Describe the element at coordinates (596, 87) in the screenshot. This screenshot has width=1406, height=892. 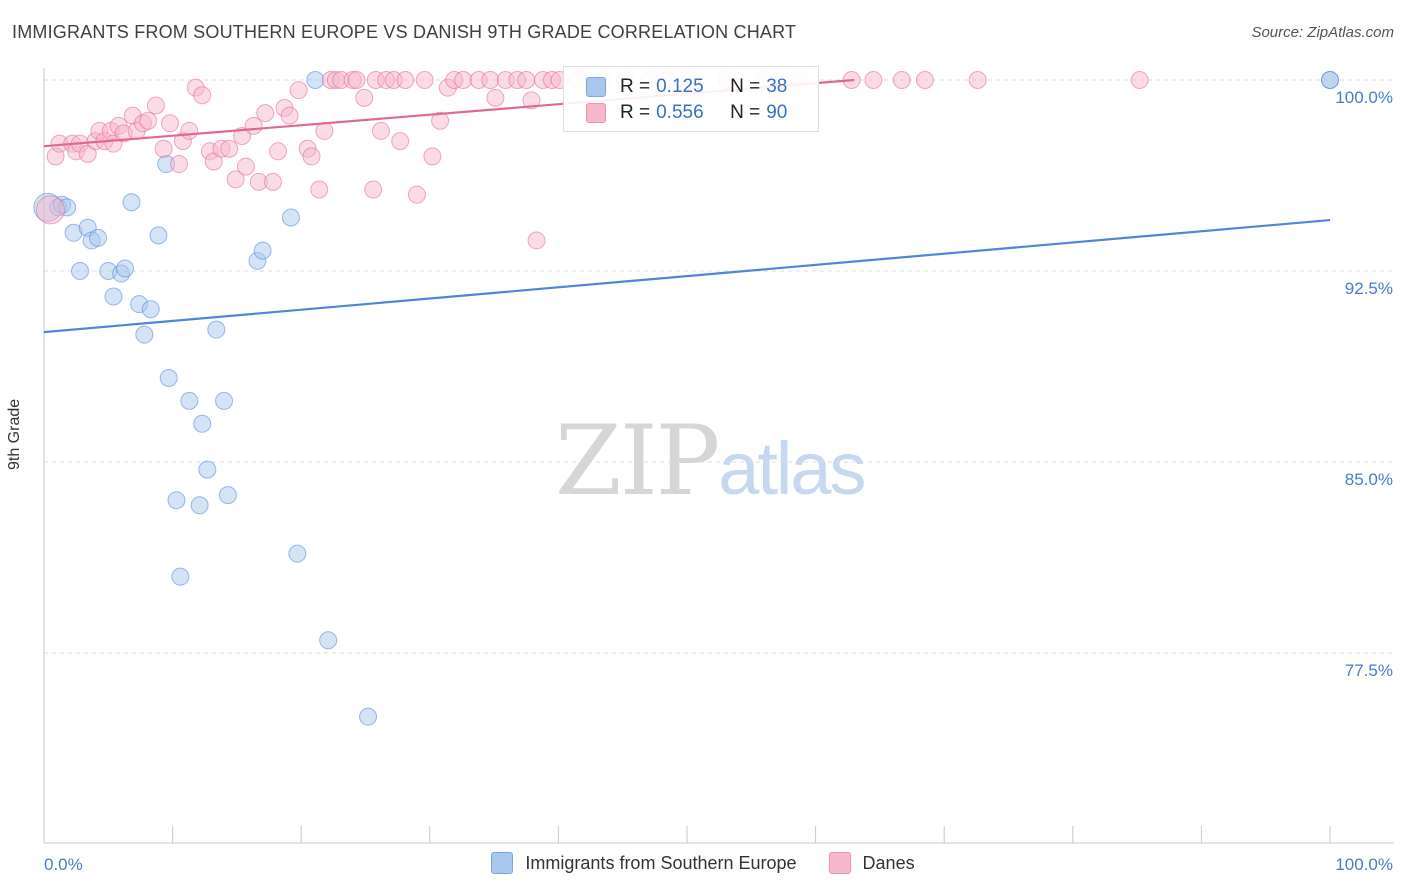
I see `stats-swatch-blue` at that location.